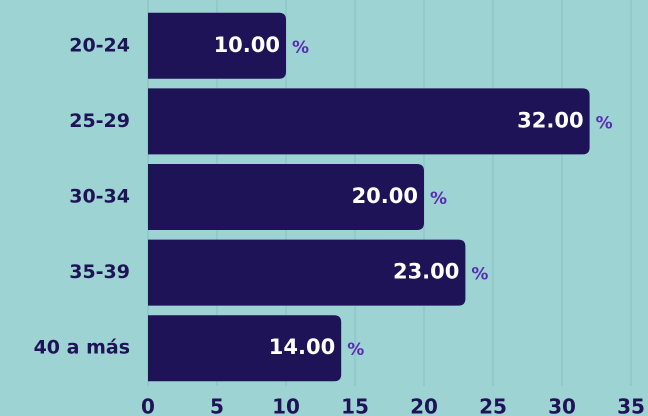  I want to click on x-tick-label: 30, so click(562, 405).